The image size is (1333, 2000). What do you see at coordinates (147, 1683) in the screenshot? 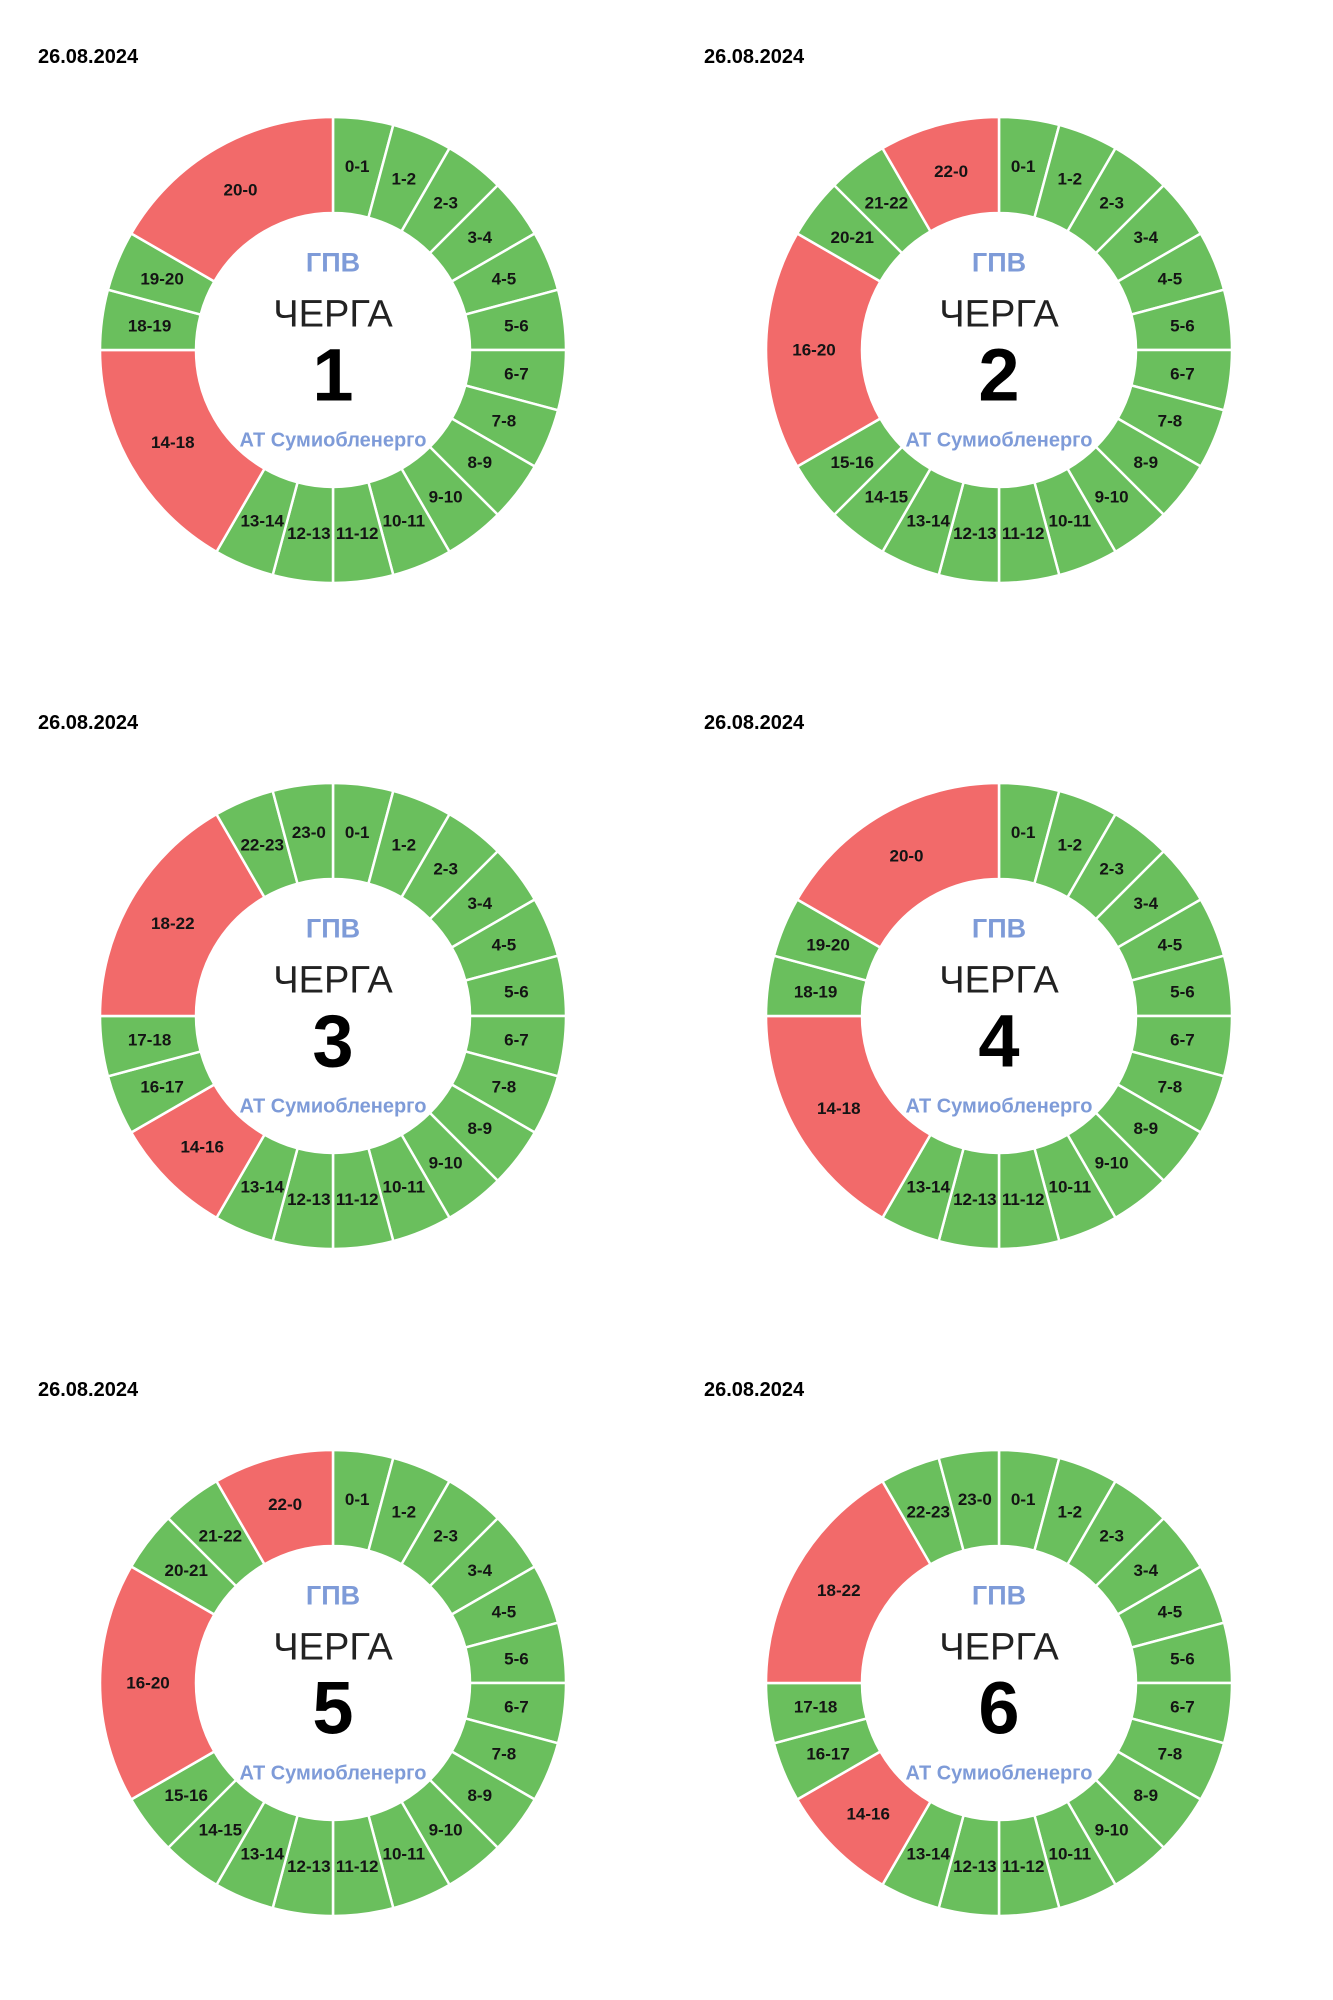
I see `hour-segment-label: 16-20` at bounding box center [147, 1683].